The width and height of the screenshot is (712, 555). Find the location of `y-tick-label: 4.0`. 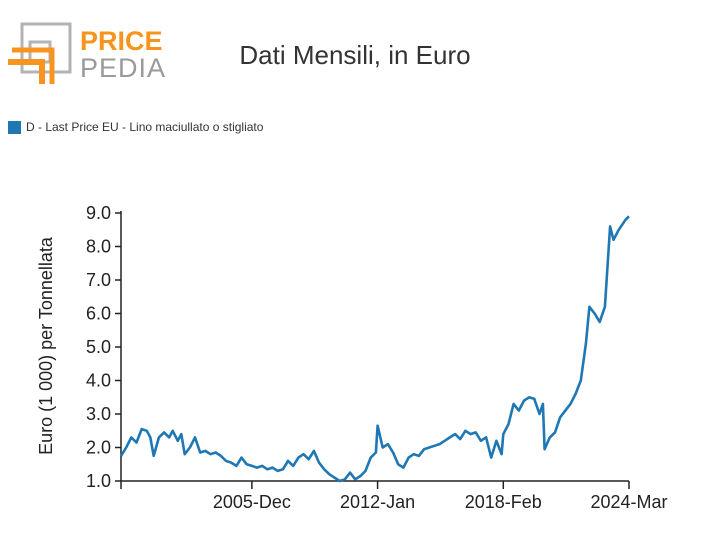

y-tick-label: 4.0 is located at coordinates (98, 381).